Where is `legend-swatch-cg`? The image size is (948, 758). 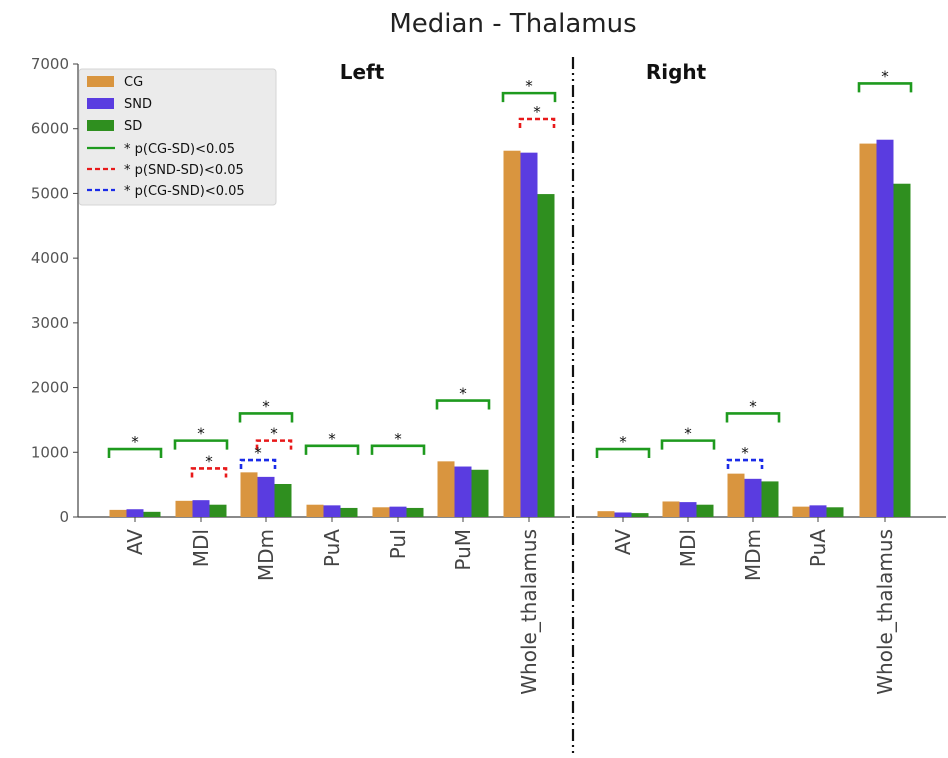
legend-swatch-cg is located at coordinates (100, 81).